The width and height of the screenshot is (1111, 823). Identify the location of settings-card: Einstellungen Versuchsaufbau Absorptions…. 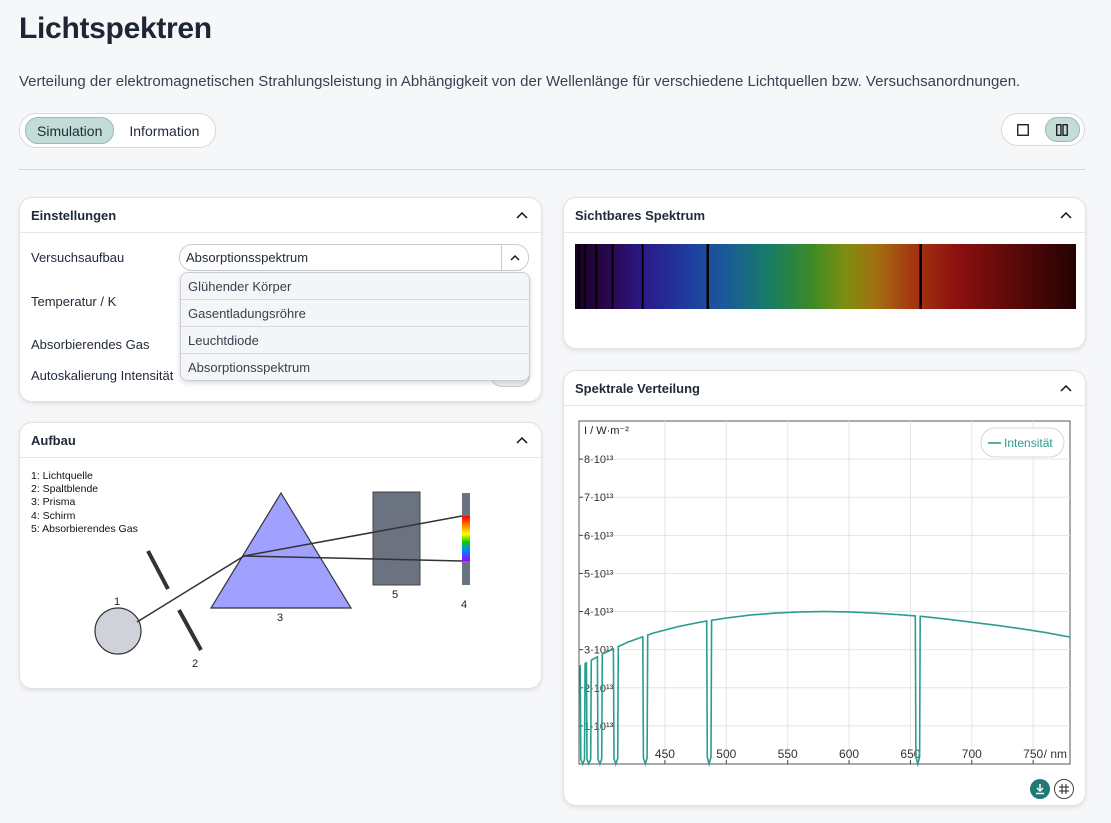
(280, 299).